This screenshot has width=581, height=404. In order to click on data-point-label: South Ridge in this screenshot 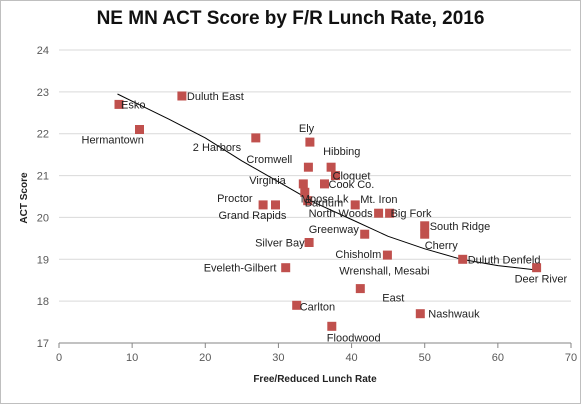, I will do `click(460, 227)`.